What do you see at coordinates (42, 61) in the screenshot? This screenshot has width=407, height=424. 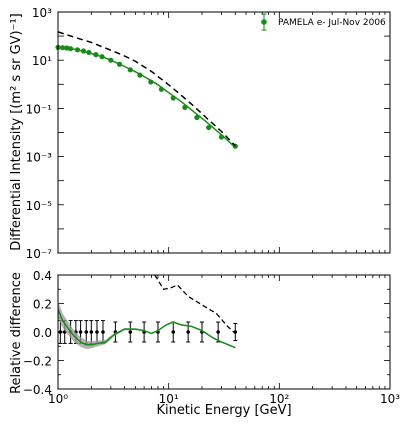 I see `top-ytick-label: 10¹` at bounding box center [42, 61].